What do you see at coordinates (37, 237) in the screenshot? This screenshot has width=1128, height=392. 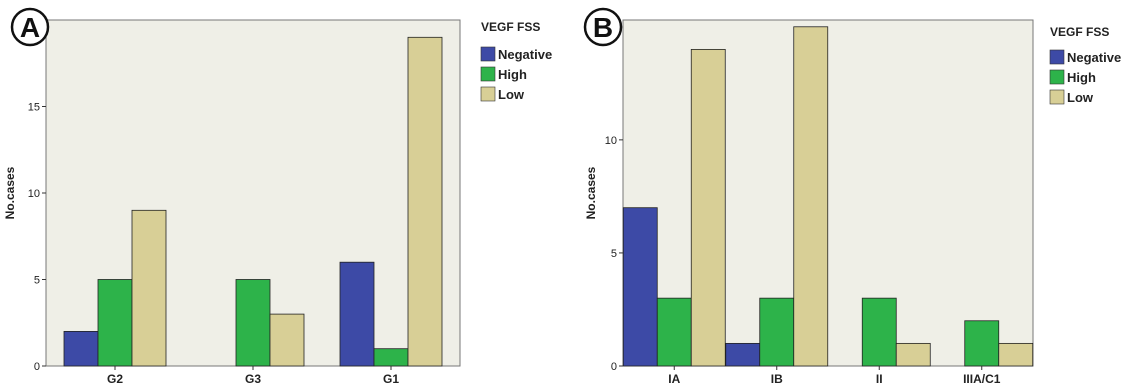 I see `y-axis-ticks: 0 5 10 15` at bounding box center [37, 237].